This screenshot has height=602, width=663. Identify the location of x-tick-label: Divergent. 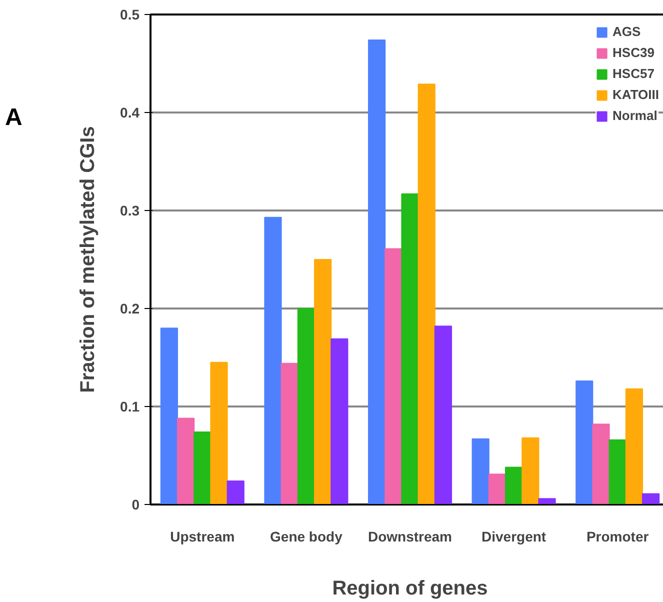
(514, 536).